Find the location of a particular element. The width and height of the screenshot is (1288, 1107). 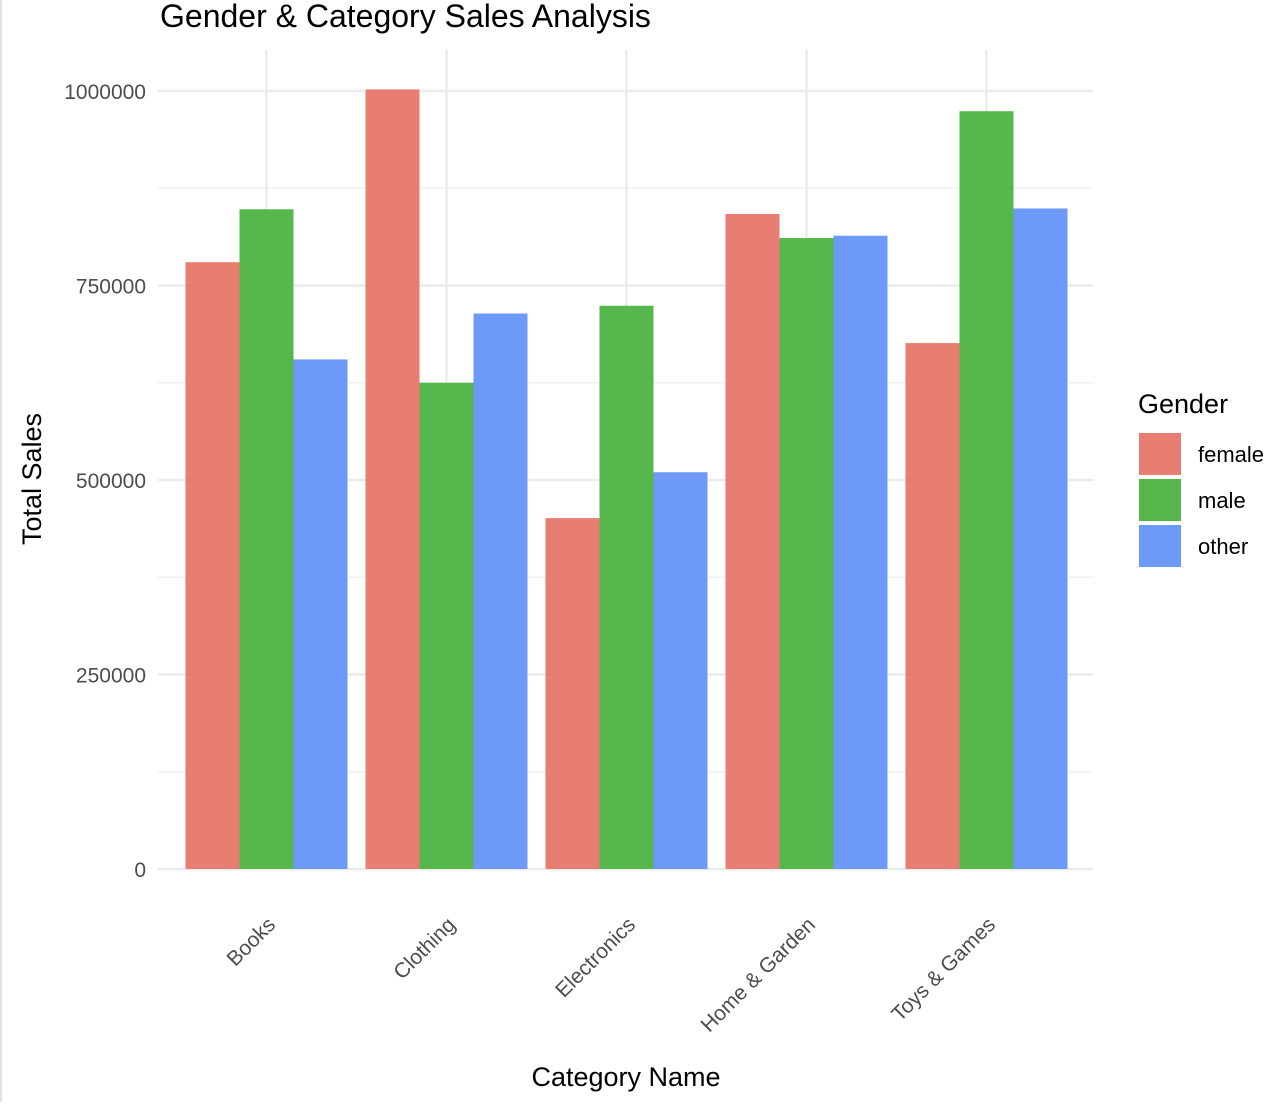

left-border is located at coordinates (1, 551).